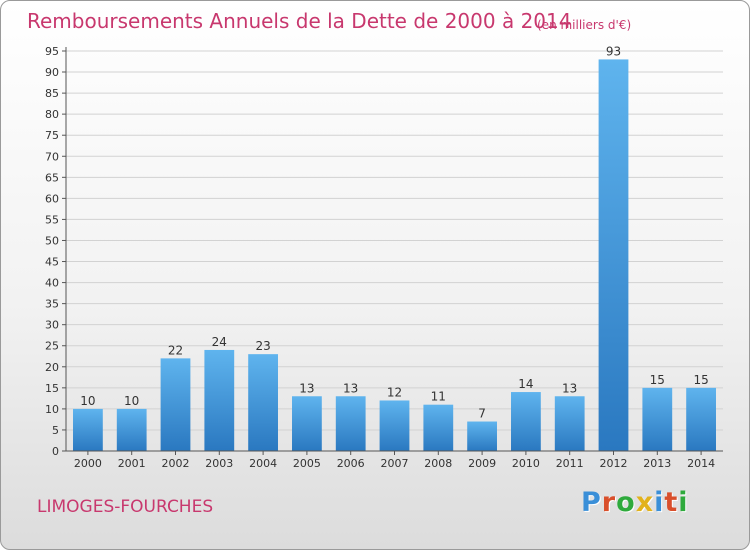  I want to click on y-tick-label: 95, so click(52, 51).